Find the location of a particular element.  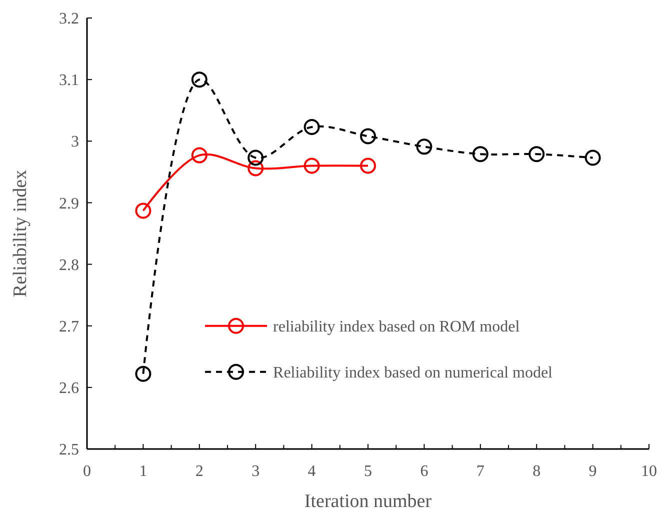

x-tick-label: 6 is located at coordinates (424, 471).